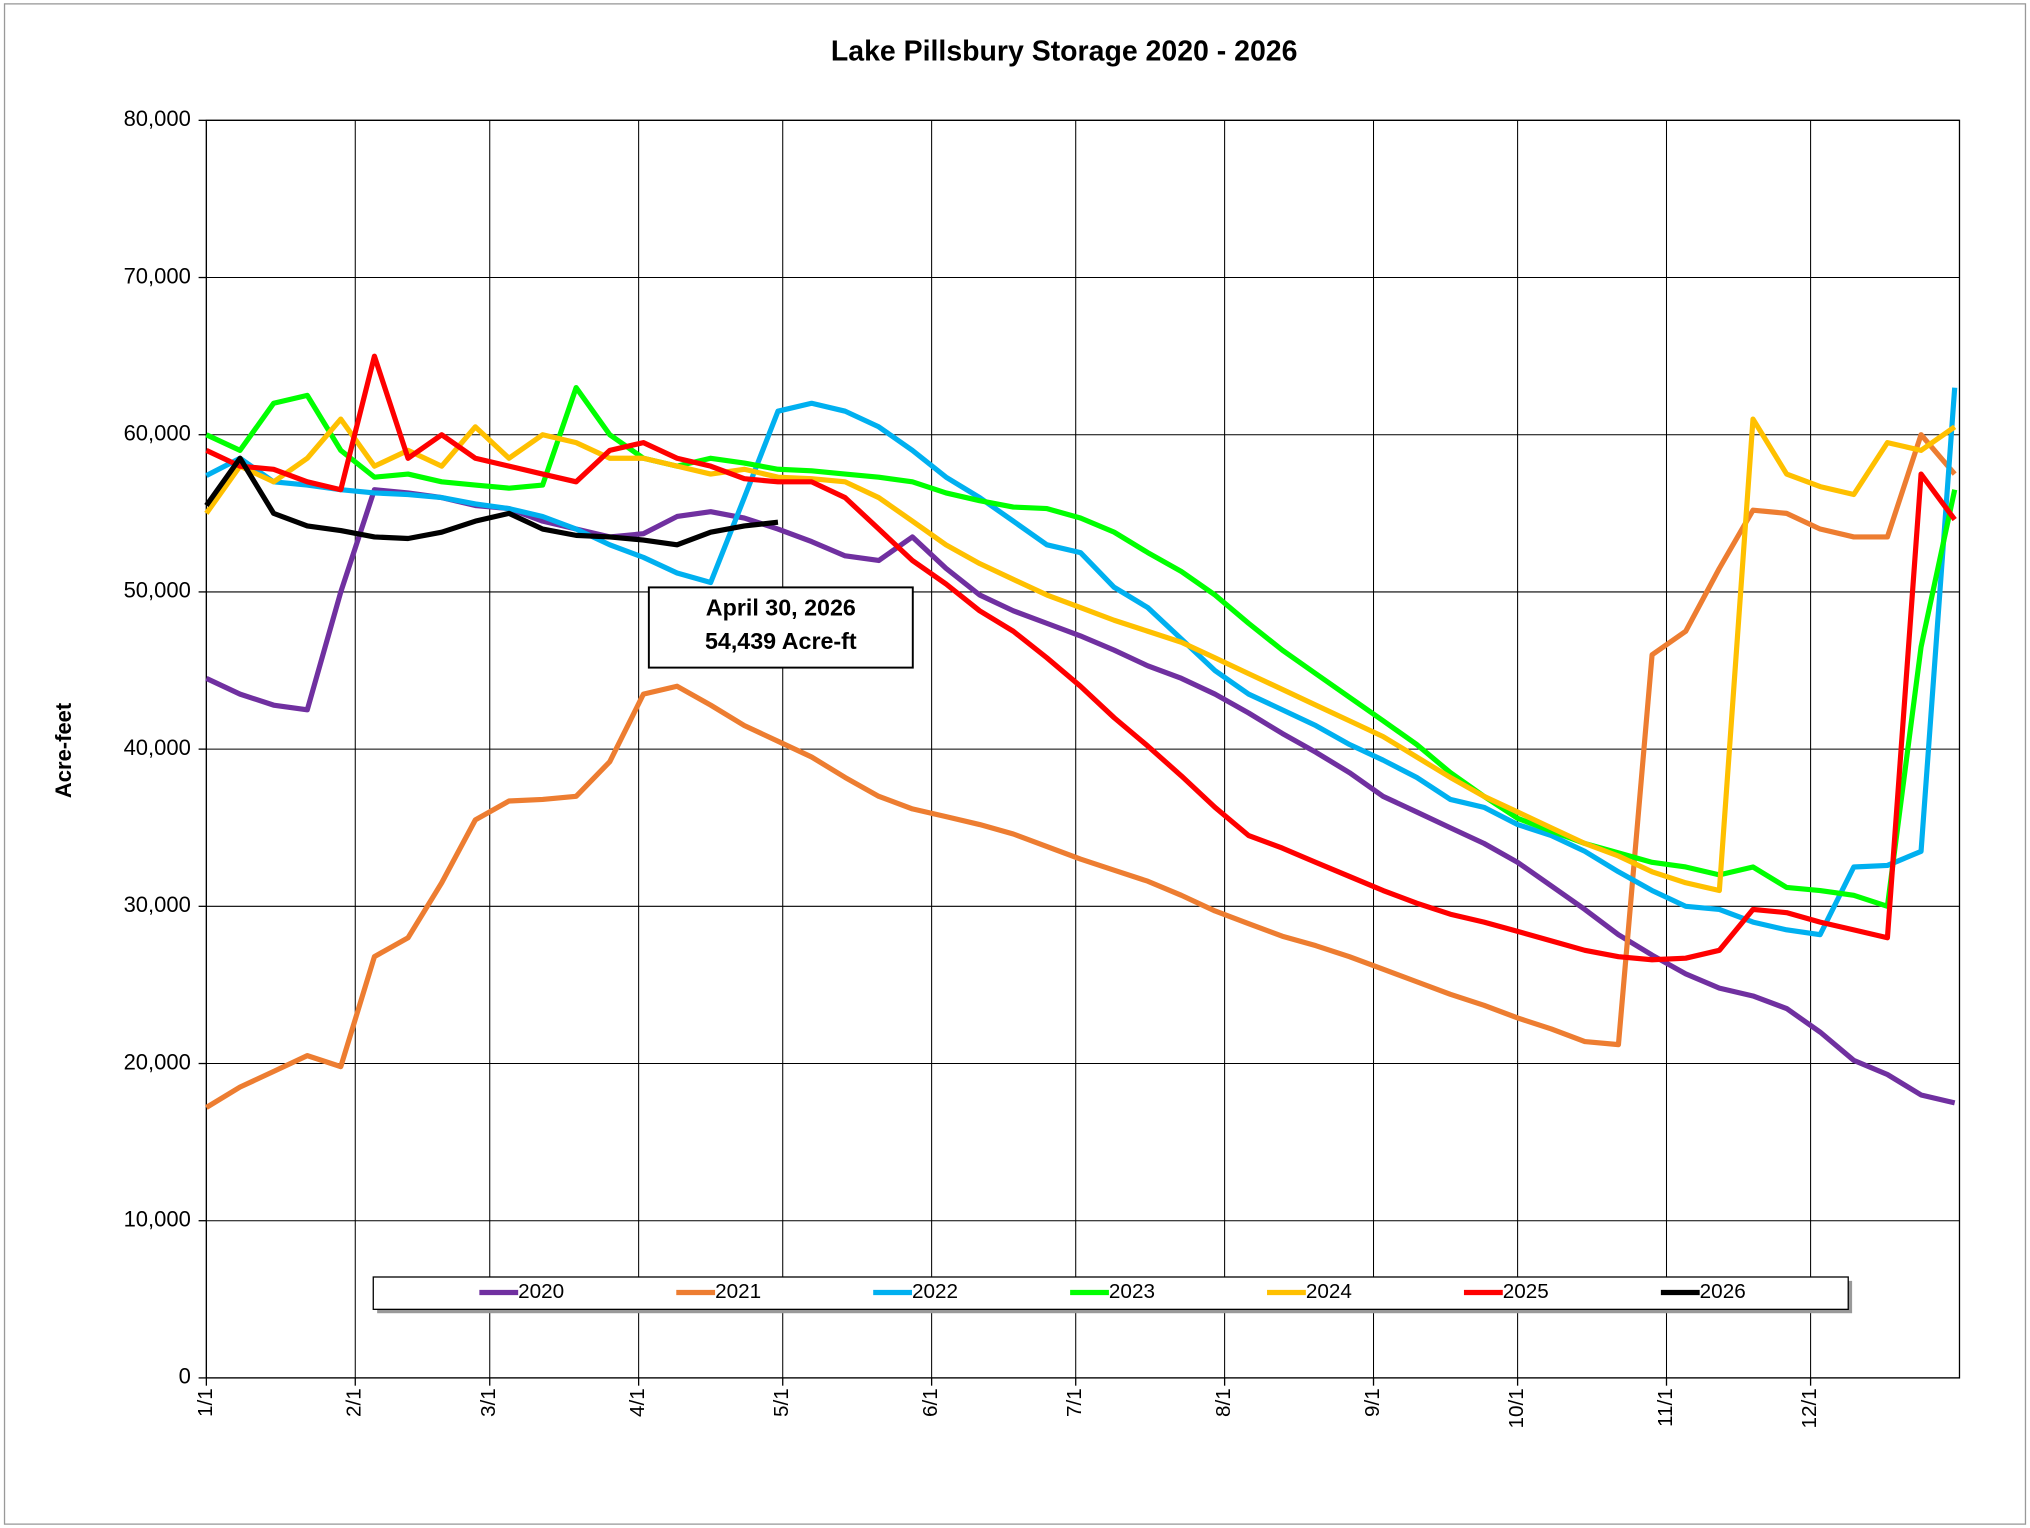 This screenshot has height=1528, width=2030. I want to click on y-tick-label: 80,000, so click(157, 118).